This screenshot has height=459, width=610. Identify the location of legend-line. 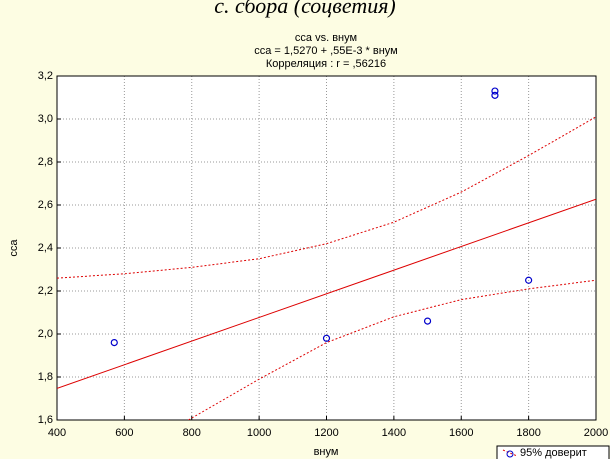
(510, 453).